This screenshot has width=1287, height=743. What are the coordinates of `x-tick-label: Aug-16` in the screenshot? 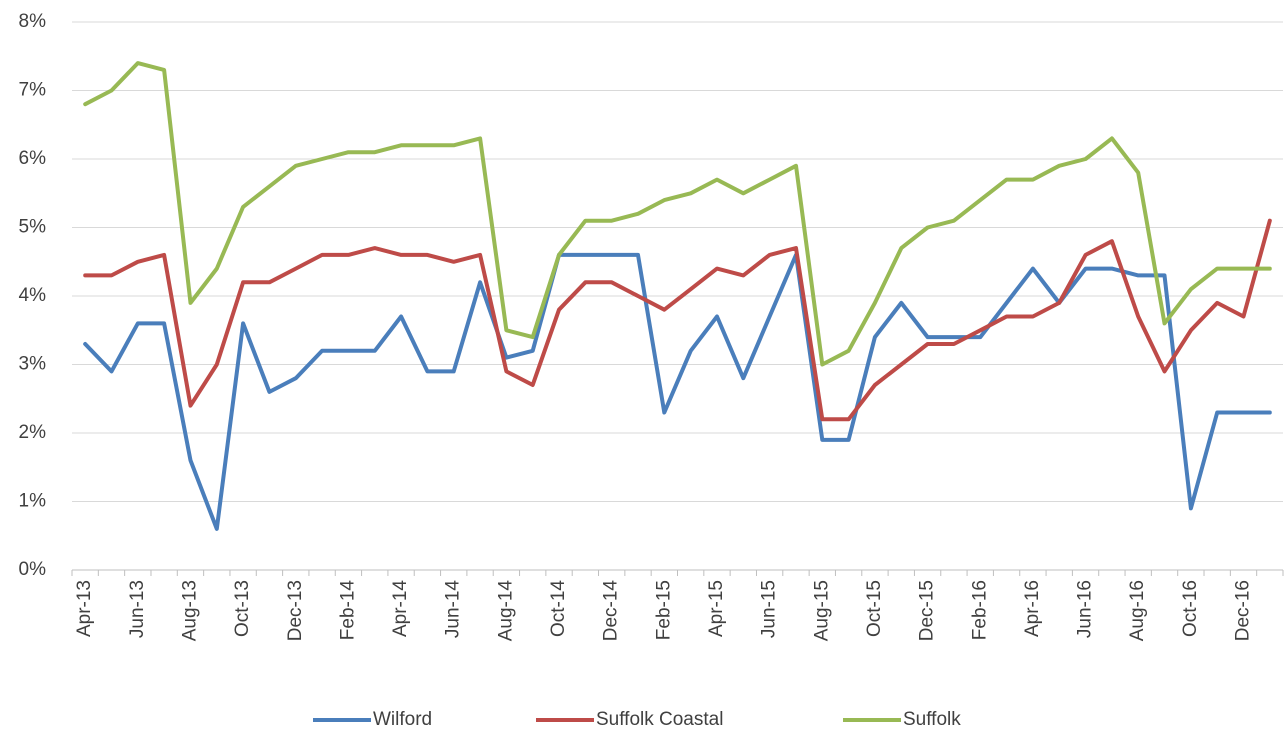 It's located at (1137, 610).